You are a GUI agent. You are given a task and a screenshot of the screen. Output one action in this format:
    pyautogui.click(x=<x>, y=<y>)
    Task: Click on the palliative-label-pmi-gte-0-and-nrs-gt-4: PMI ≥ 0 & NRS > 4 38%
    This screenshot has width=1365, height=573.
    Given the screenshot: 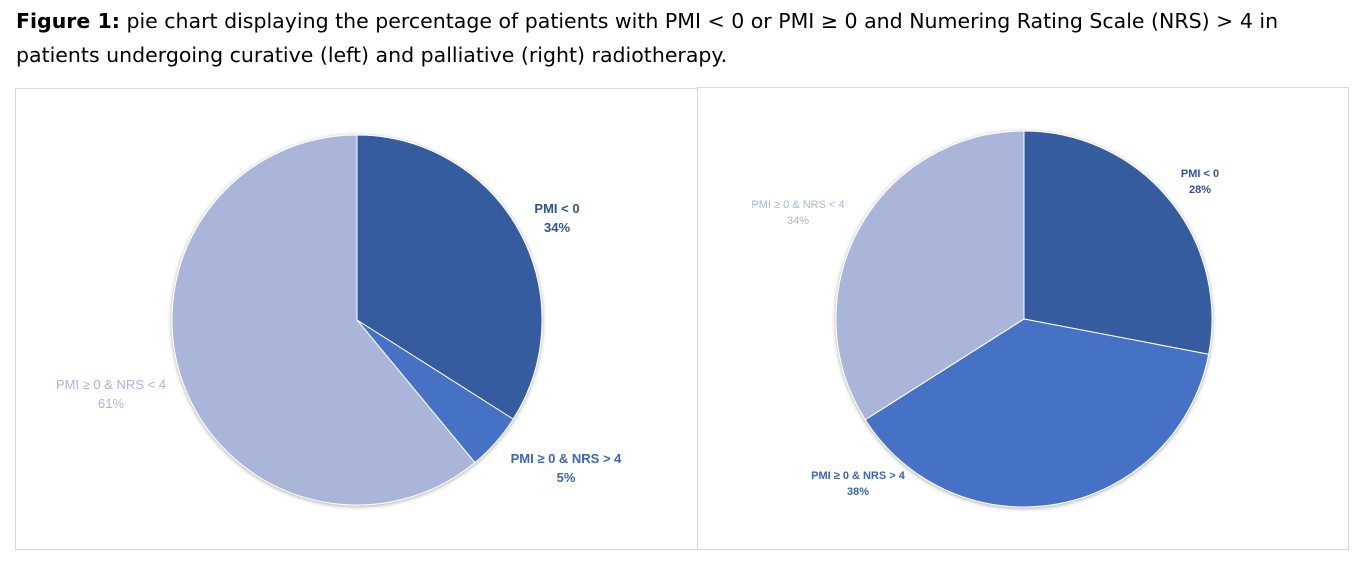 What is the action you would take?
    pyautogui.click(x=858, y=484)
    